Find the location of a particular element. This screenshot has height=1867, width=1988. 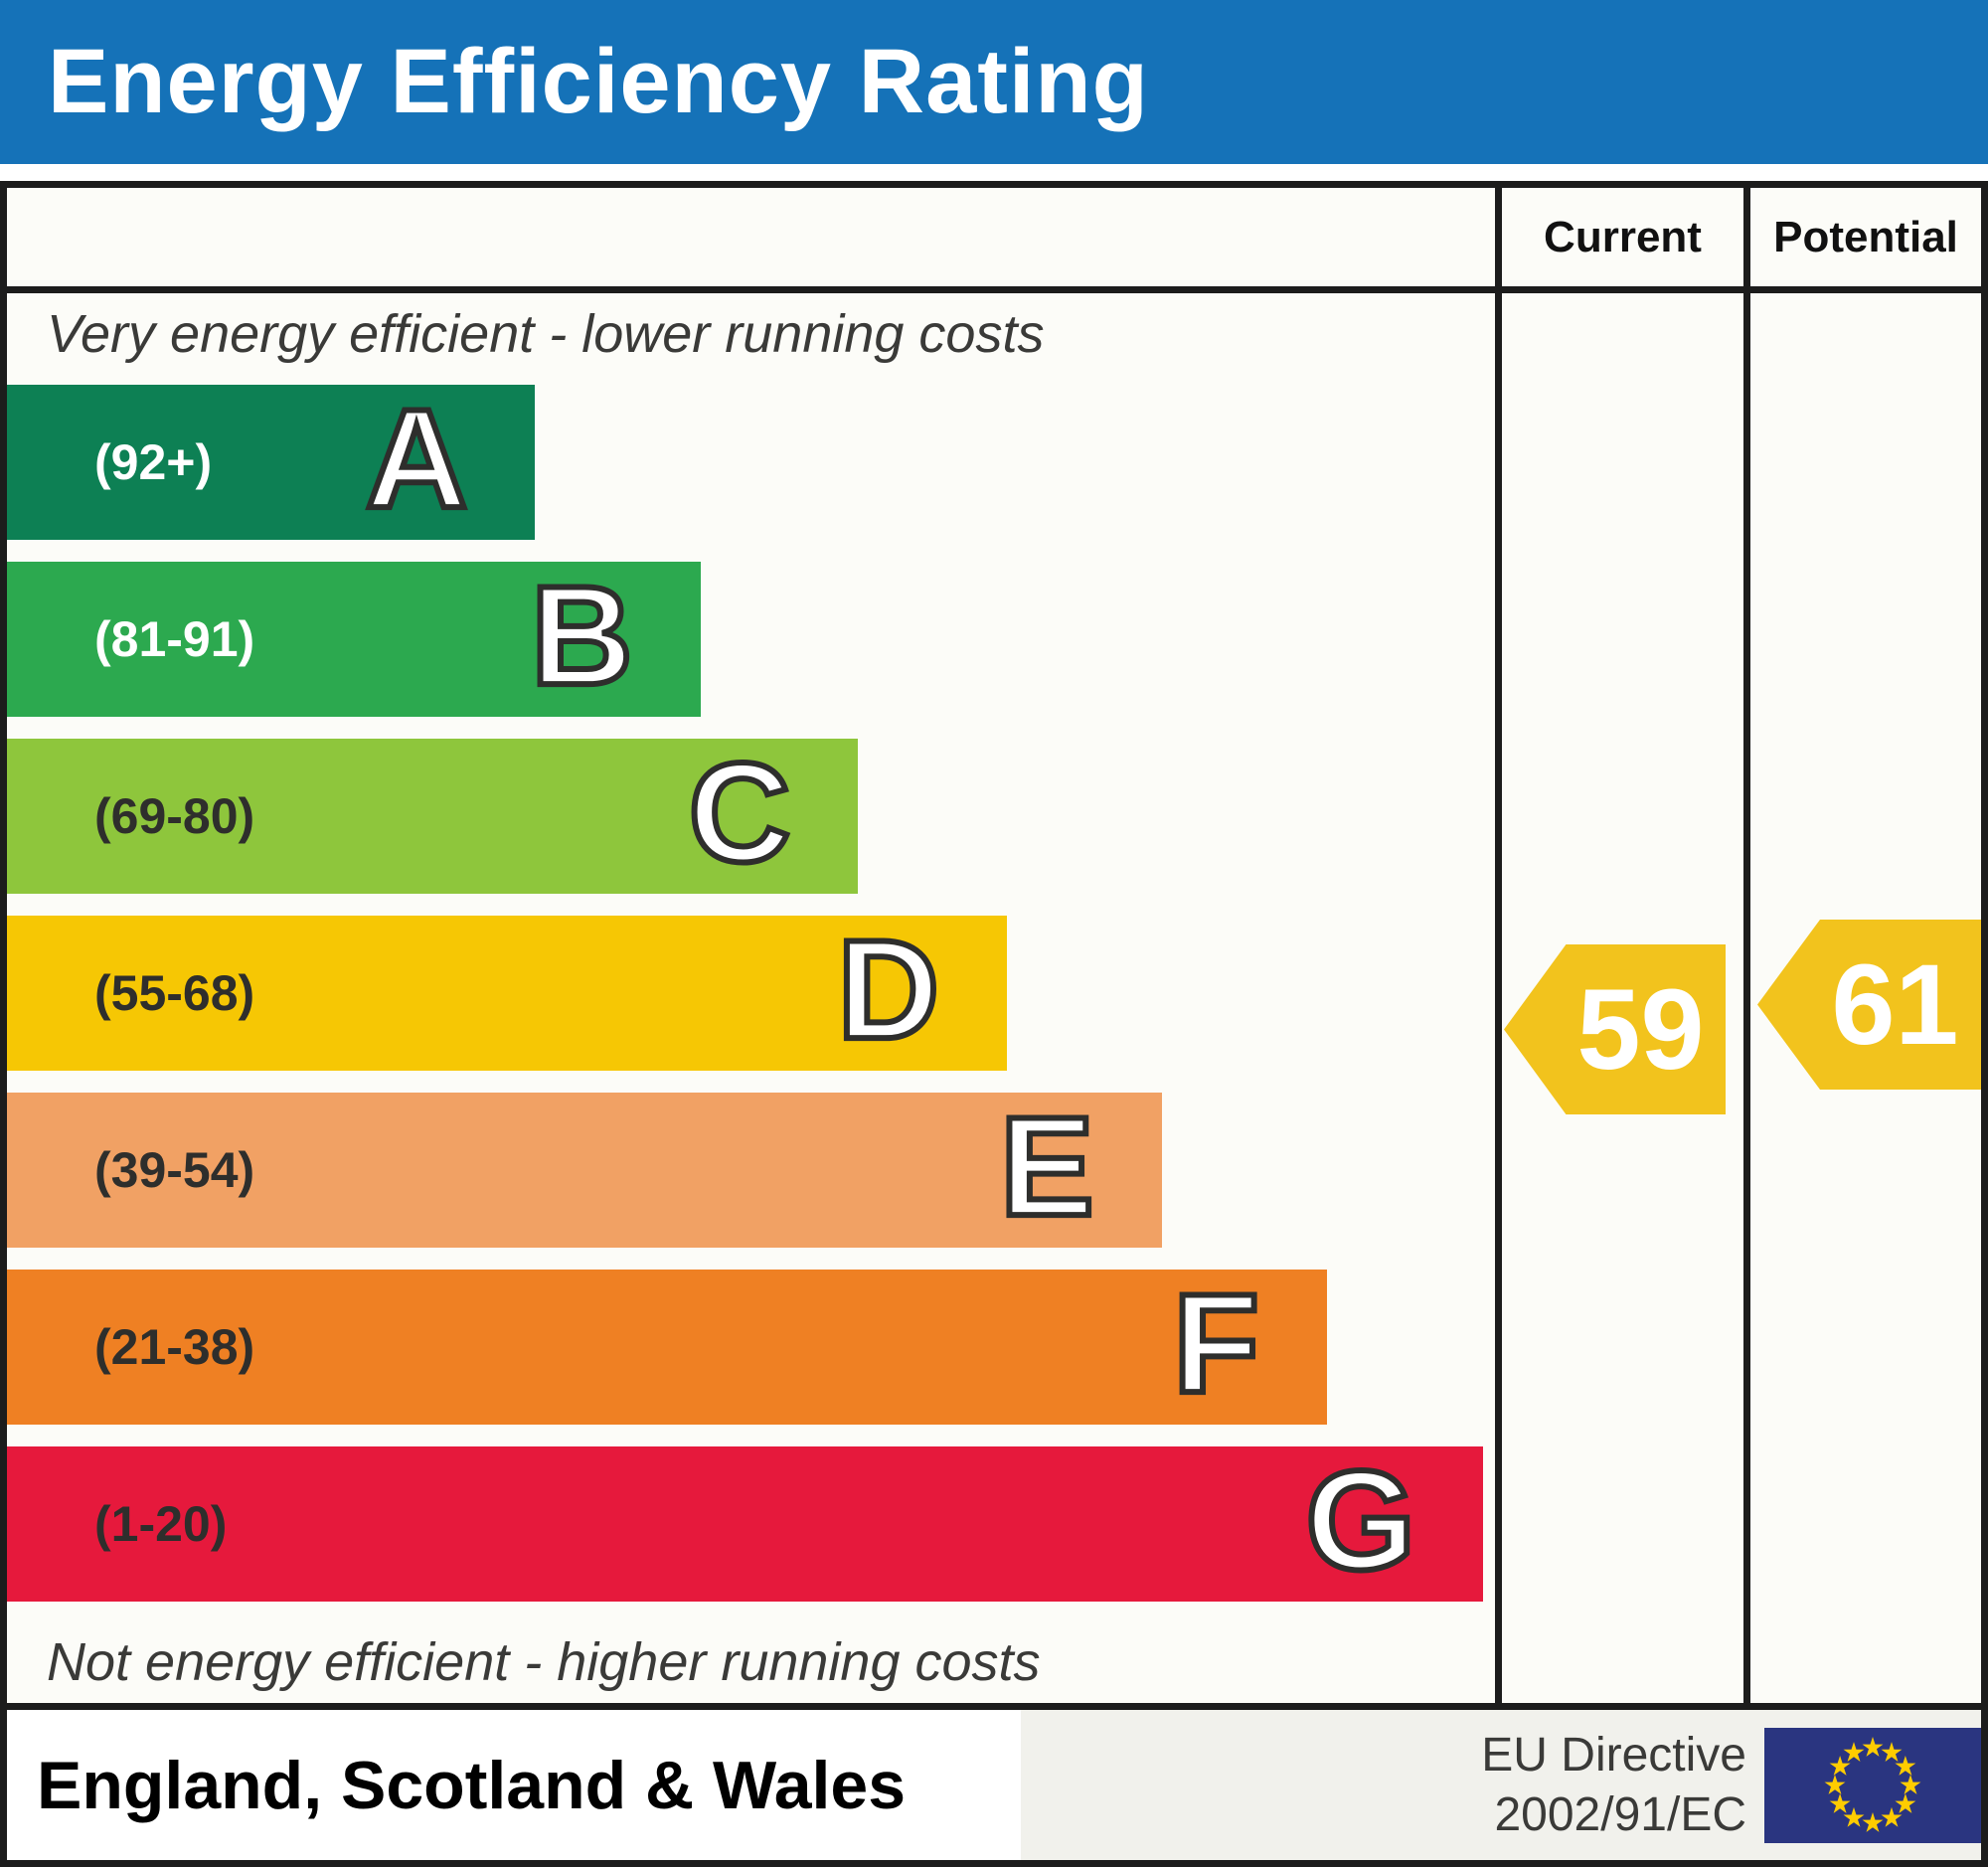

eu-directive-line2: 2002/91/EC is located at coordinates (1620, 1814).